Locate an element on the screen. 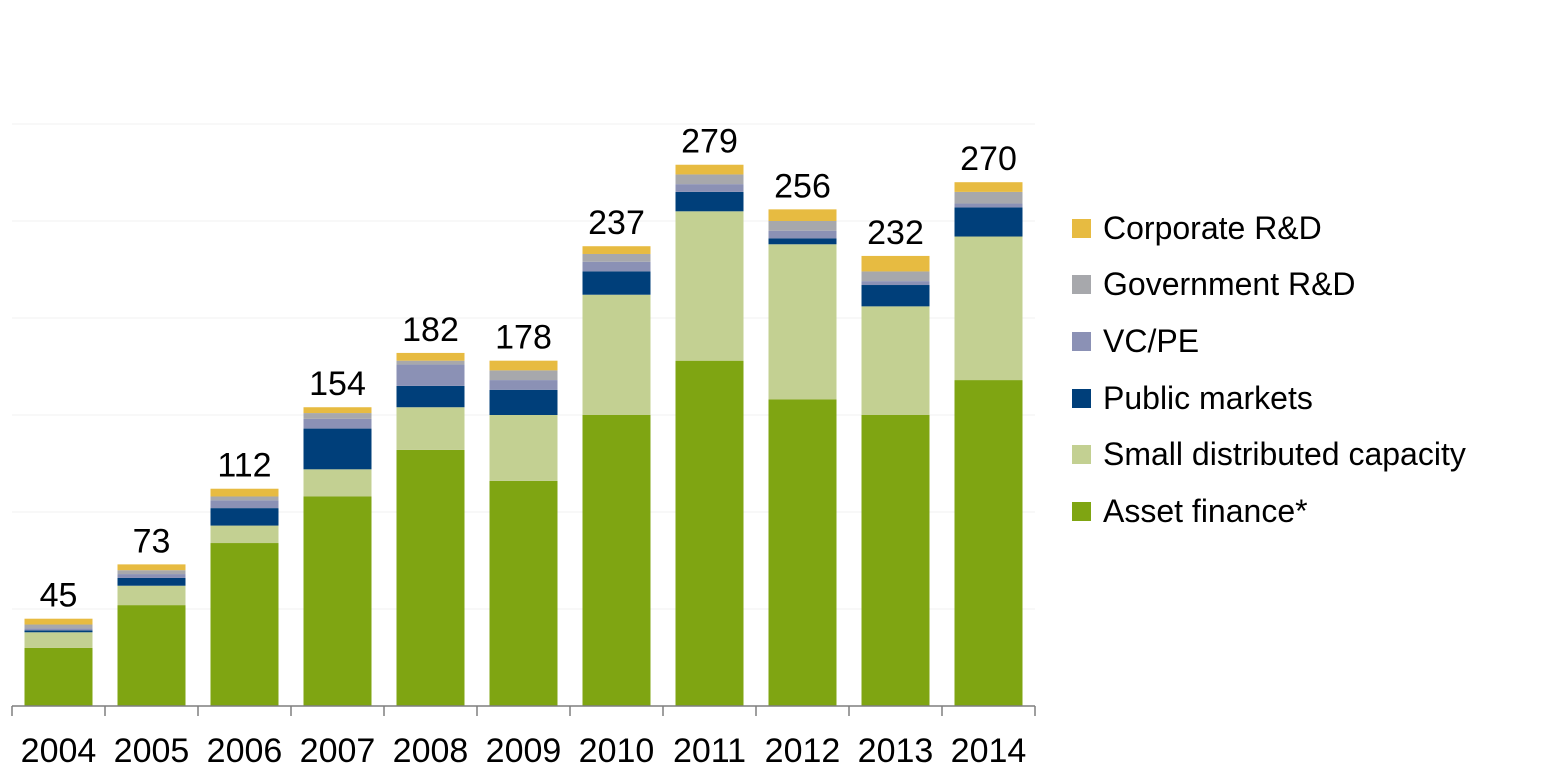  legend-item: Asset finance* is located at coordinates (1307, 511).